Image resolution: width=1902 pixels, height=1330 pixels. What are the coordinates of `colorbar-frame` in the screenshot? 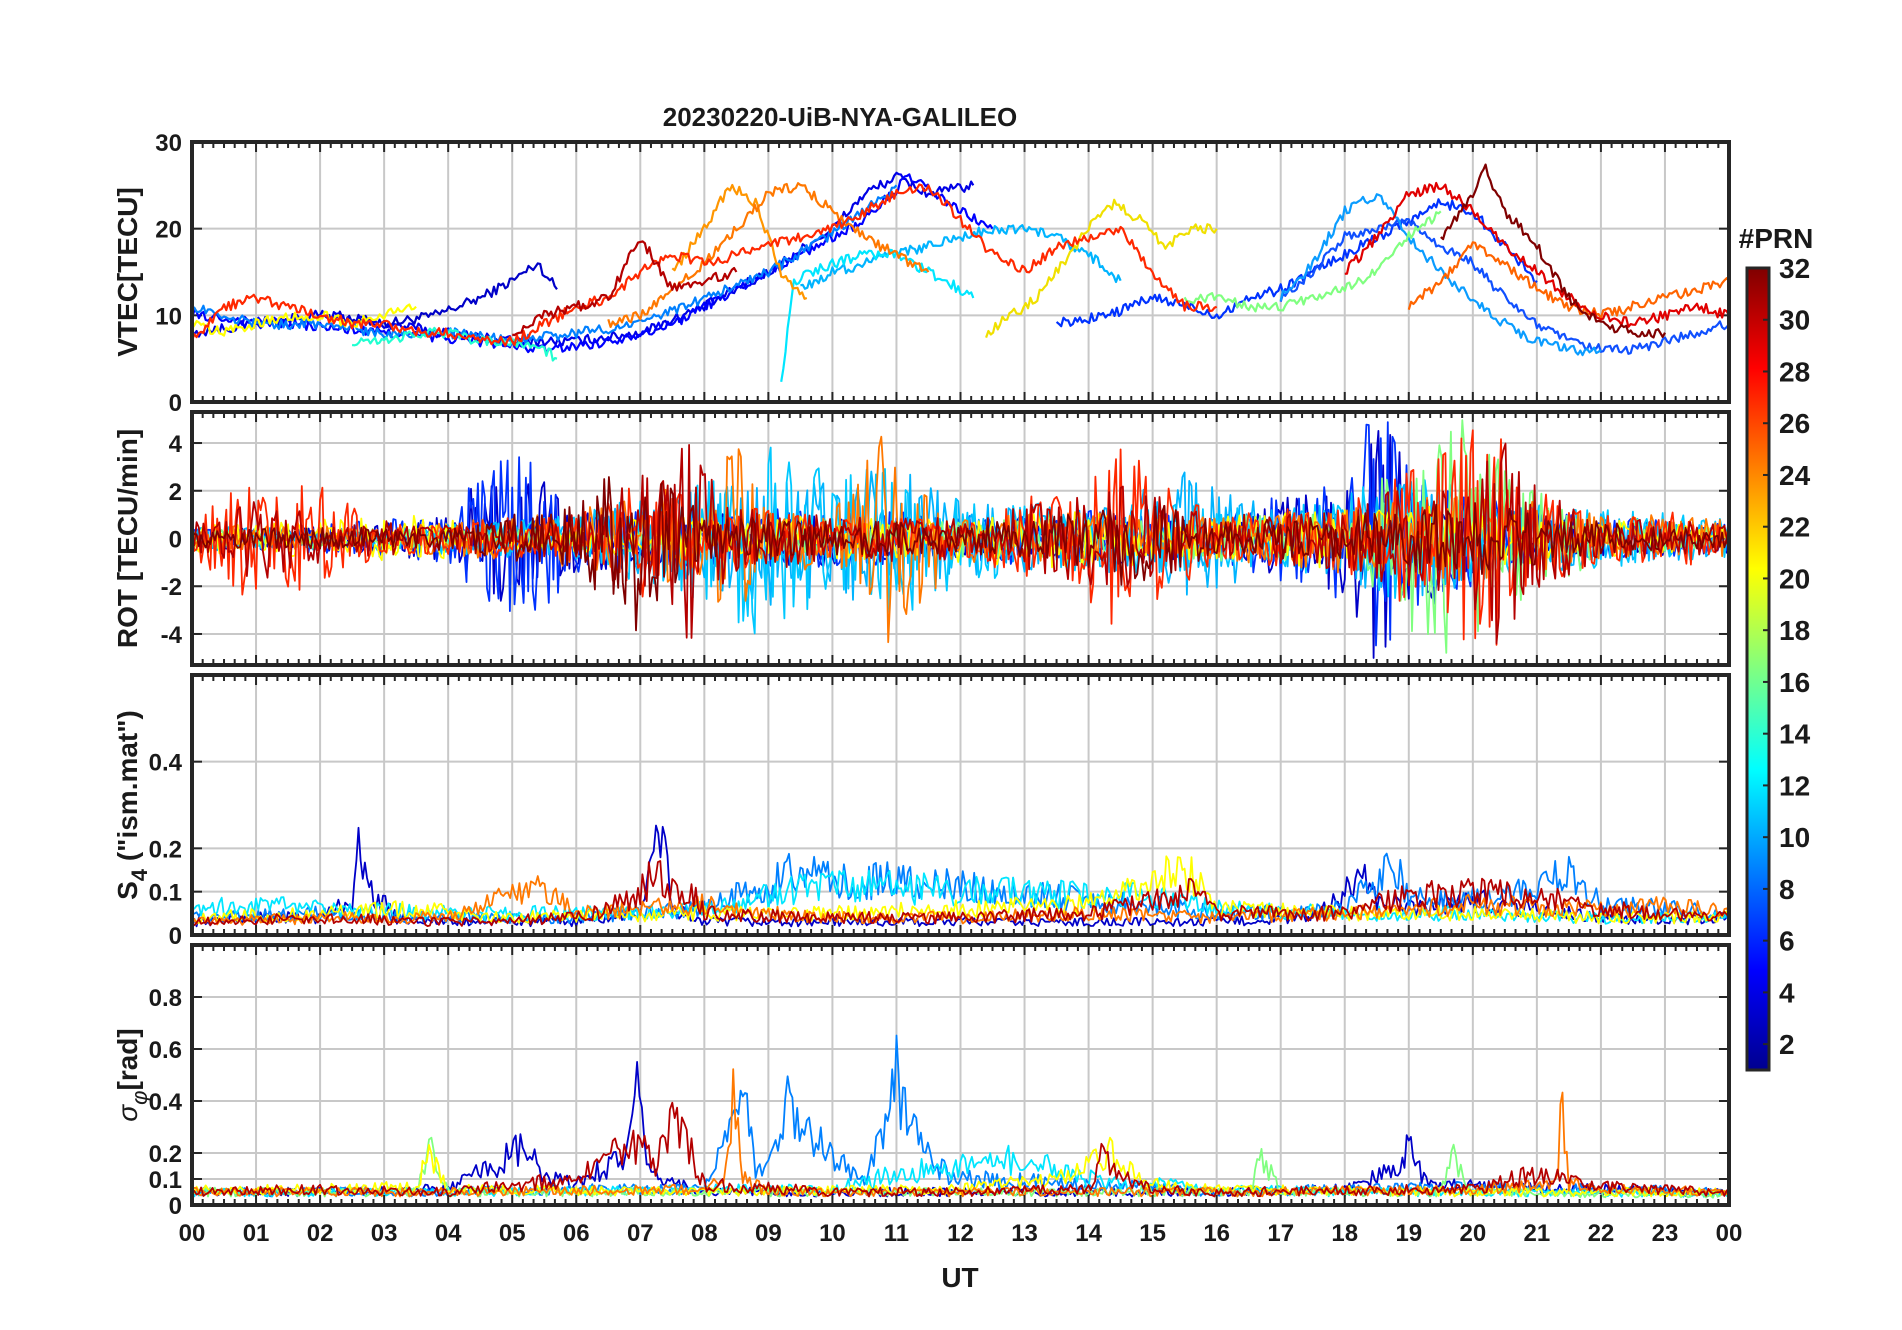 It's located at (1758, 669).